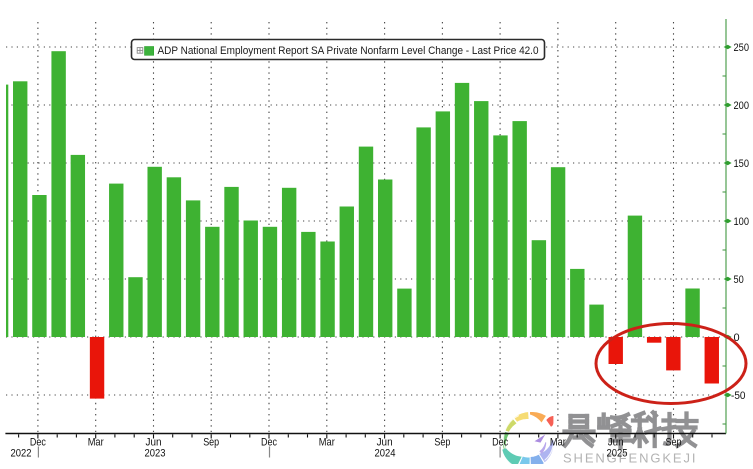 Image resolution: width=753 pixels, height=469 pixels. What do you see at coordinates (742, 222) in the screenshot?
I see `svg-text: 100` at bounding box center [742, 222].